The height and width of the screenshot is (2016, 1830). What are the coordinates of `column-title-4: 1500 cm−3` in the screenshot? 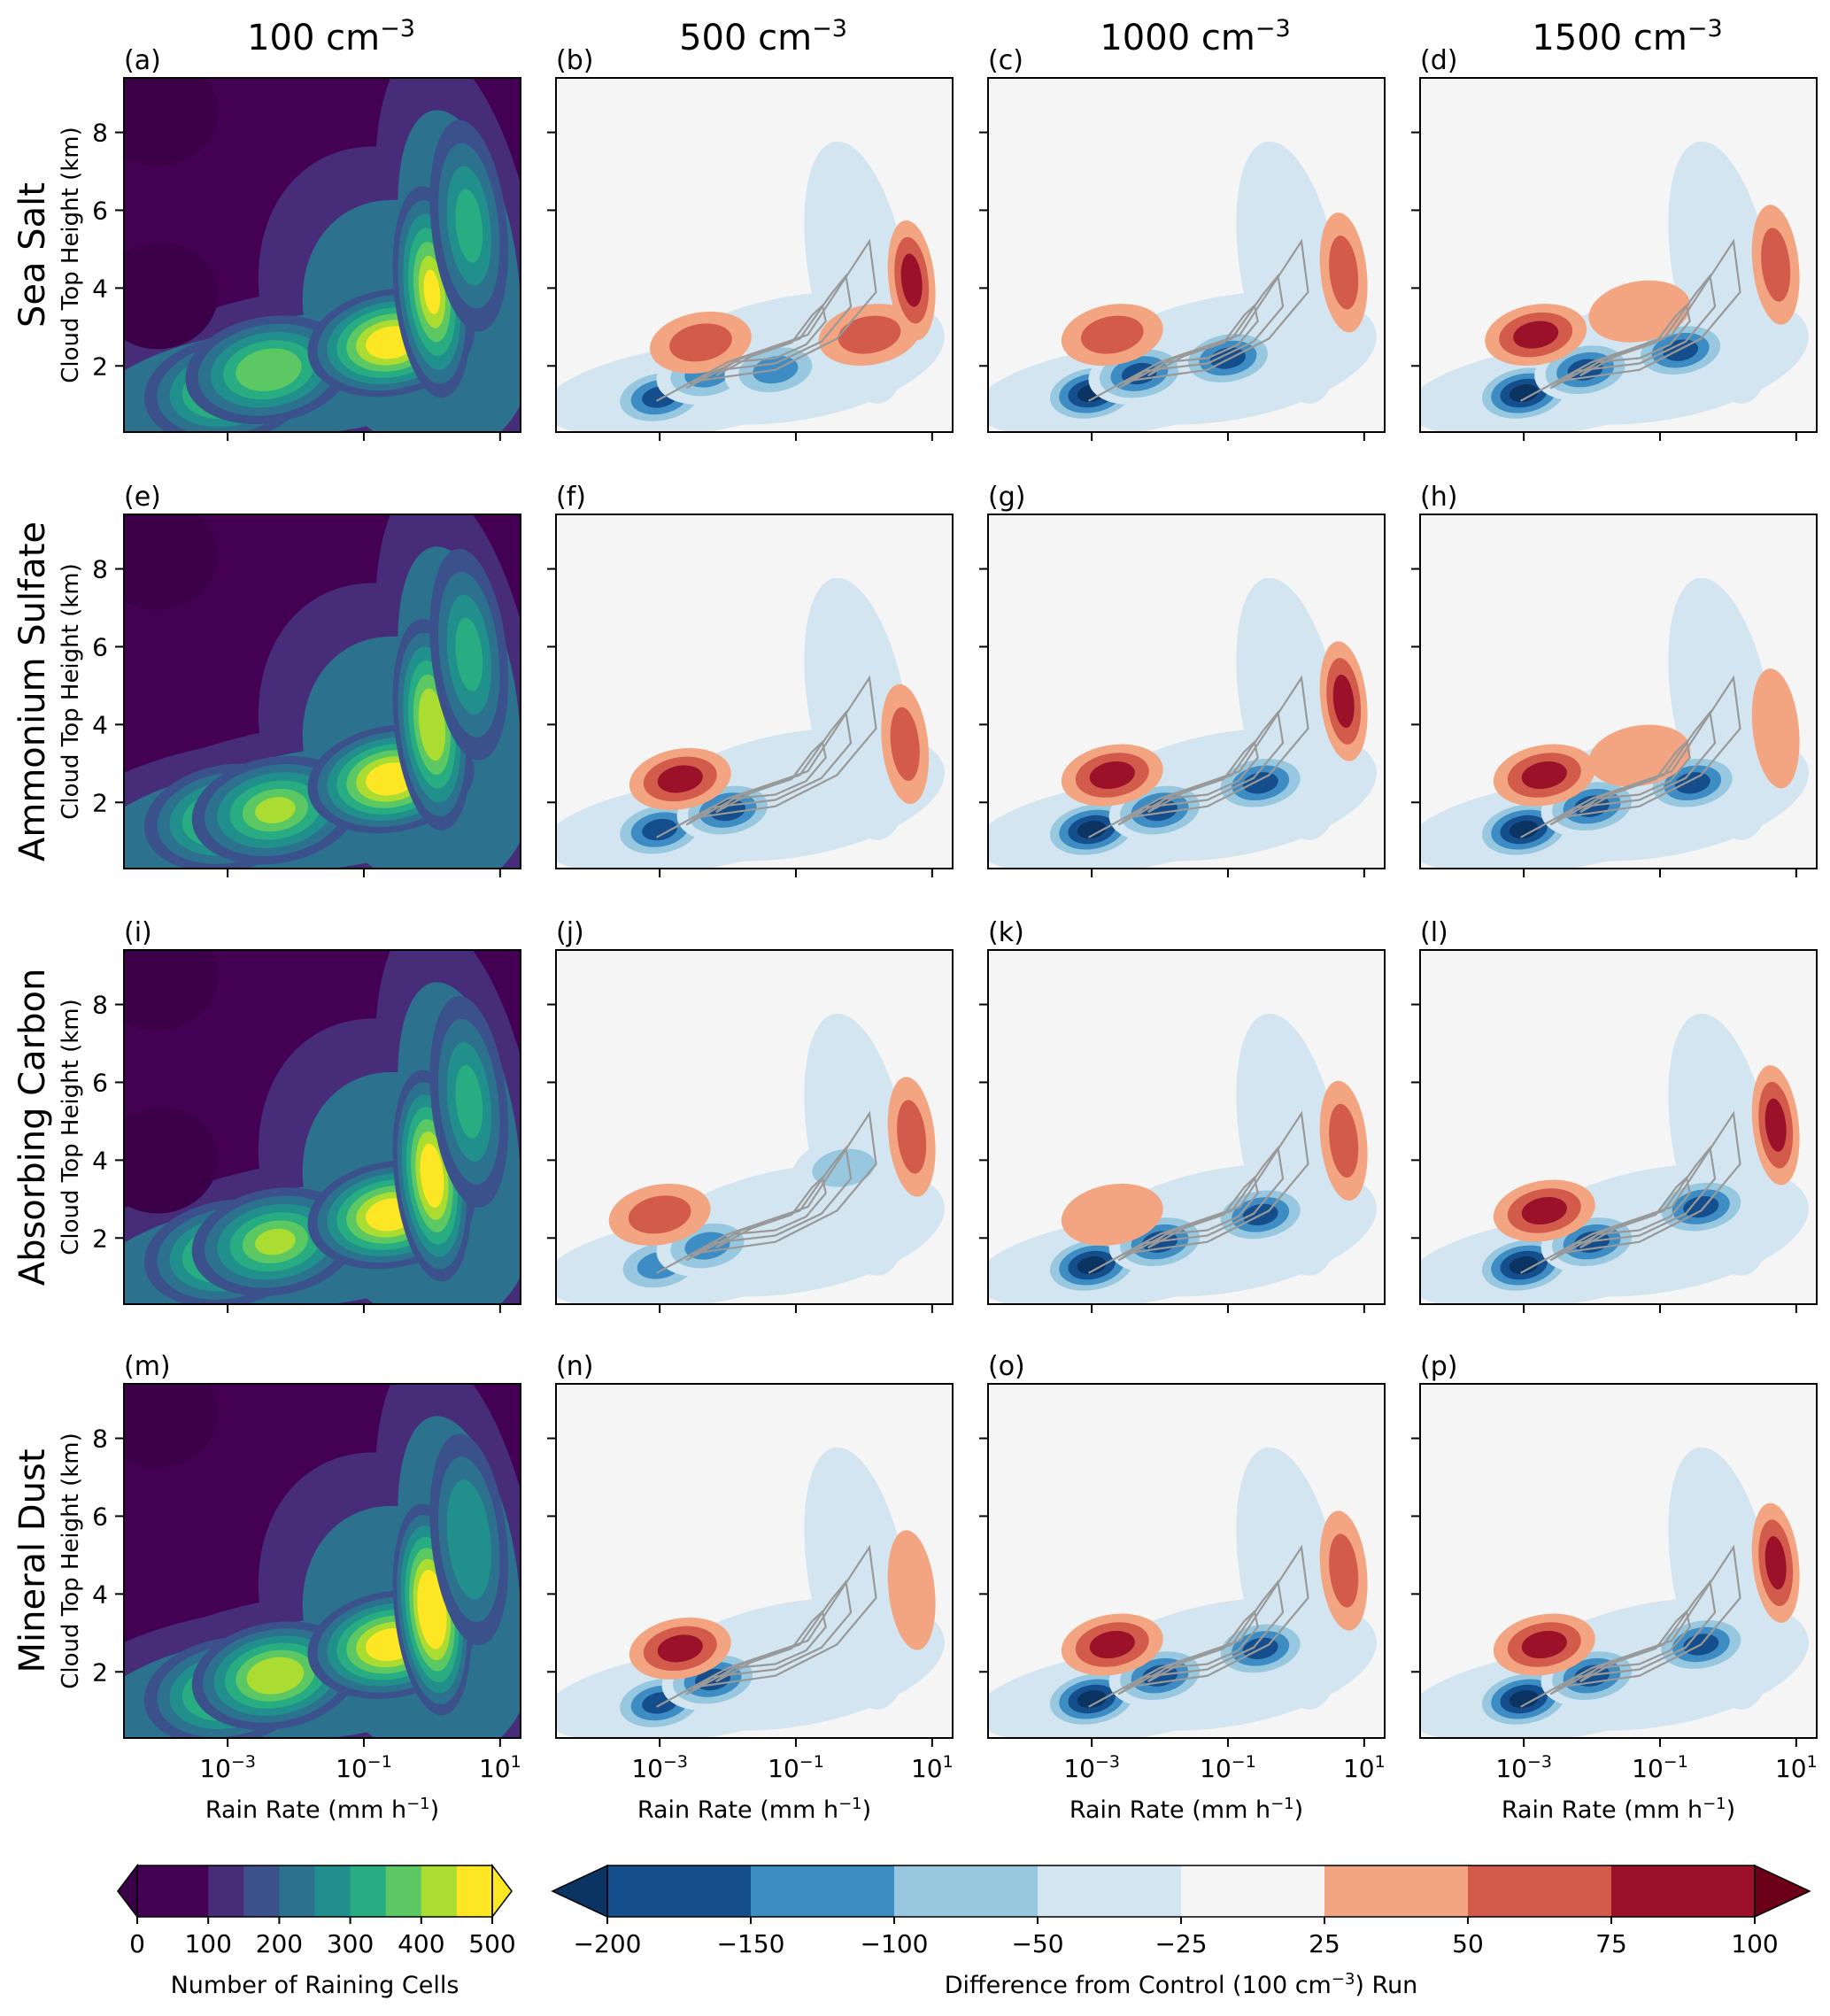 It's located at (1627, 37).